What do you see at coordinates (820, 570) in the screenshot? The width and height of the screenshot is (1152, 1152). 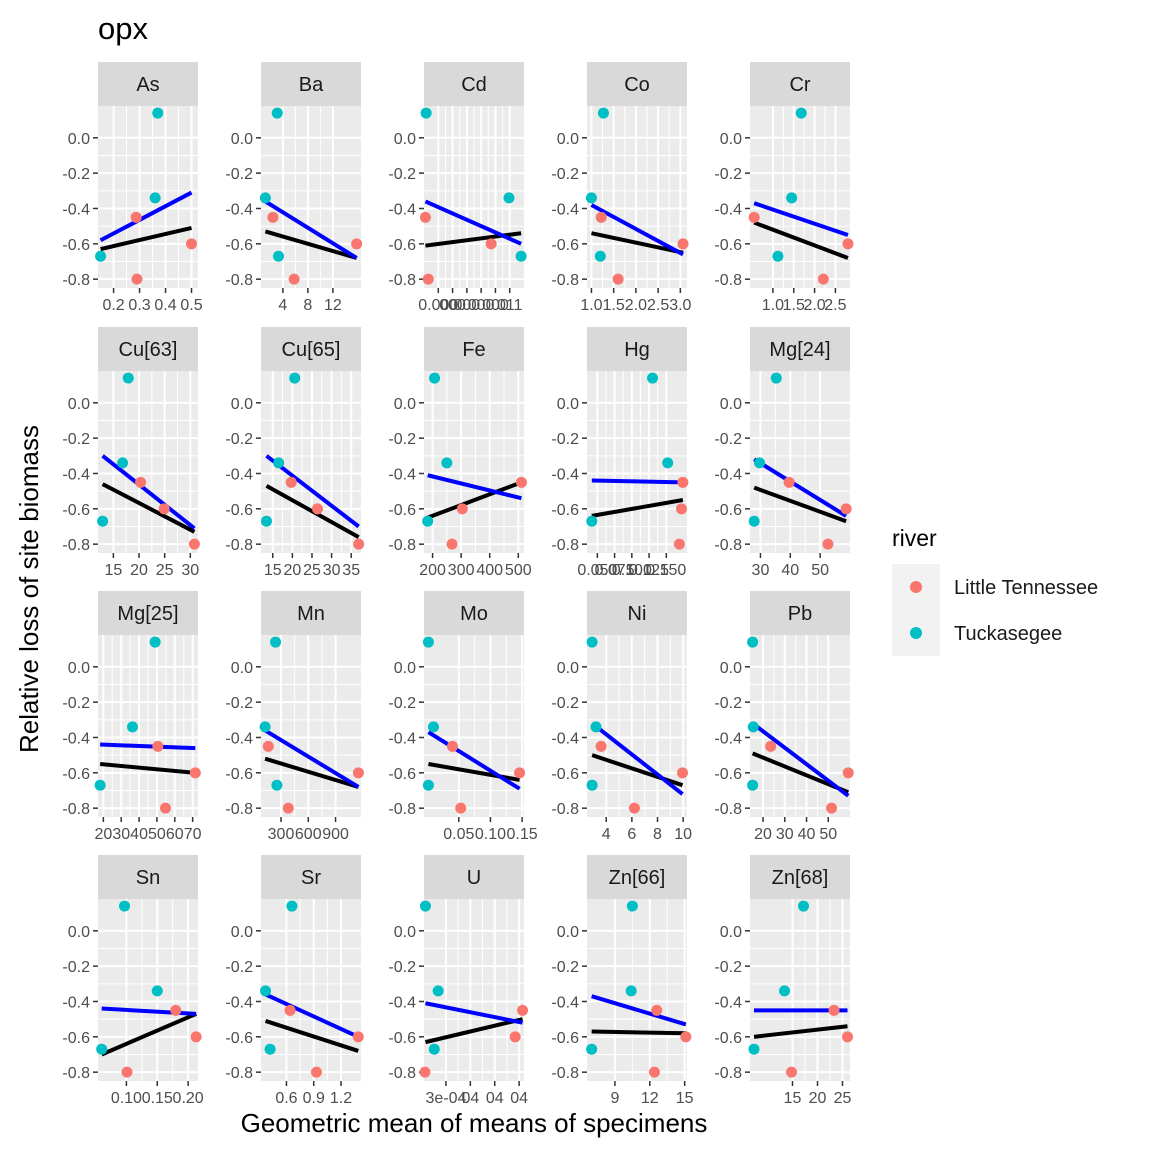 I see `x-tick-label: 50` at bounding box center [820, 570].